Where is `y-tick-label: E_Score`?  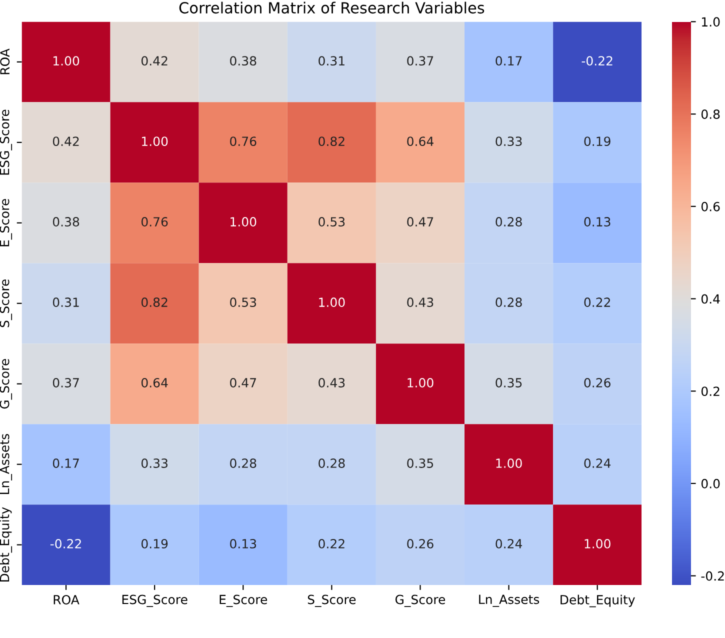 y-tick-label: E_Score is located at coordinates (6, 222).